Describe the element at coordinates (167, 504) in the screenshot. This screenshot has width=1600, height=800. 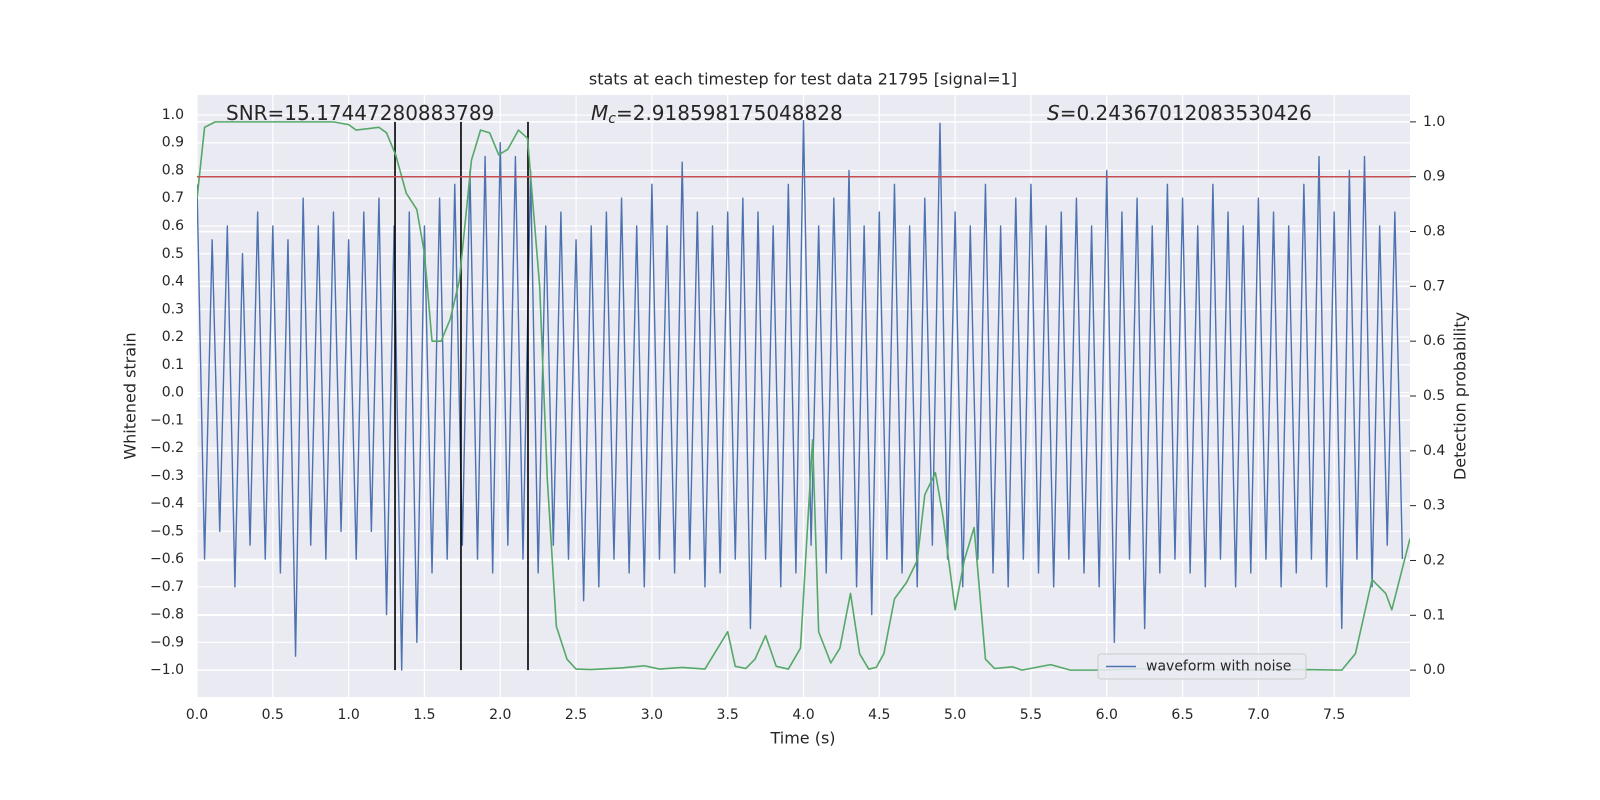
I see `y-tick-label: −0.4` at that location.